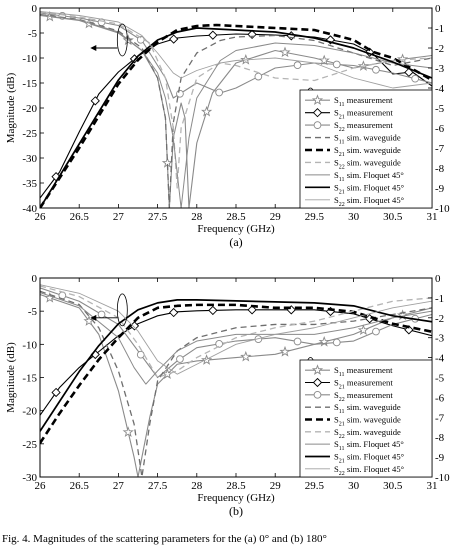  What do you see at coordinates (393, 217) in the screenshot?
I see `x-tick-label: 30.5` at bounding box center [393, 217].